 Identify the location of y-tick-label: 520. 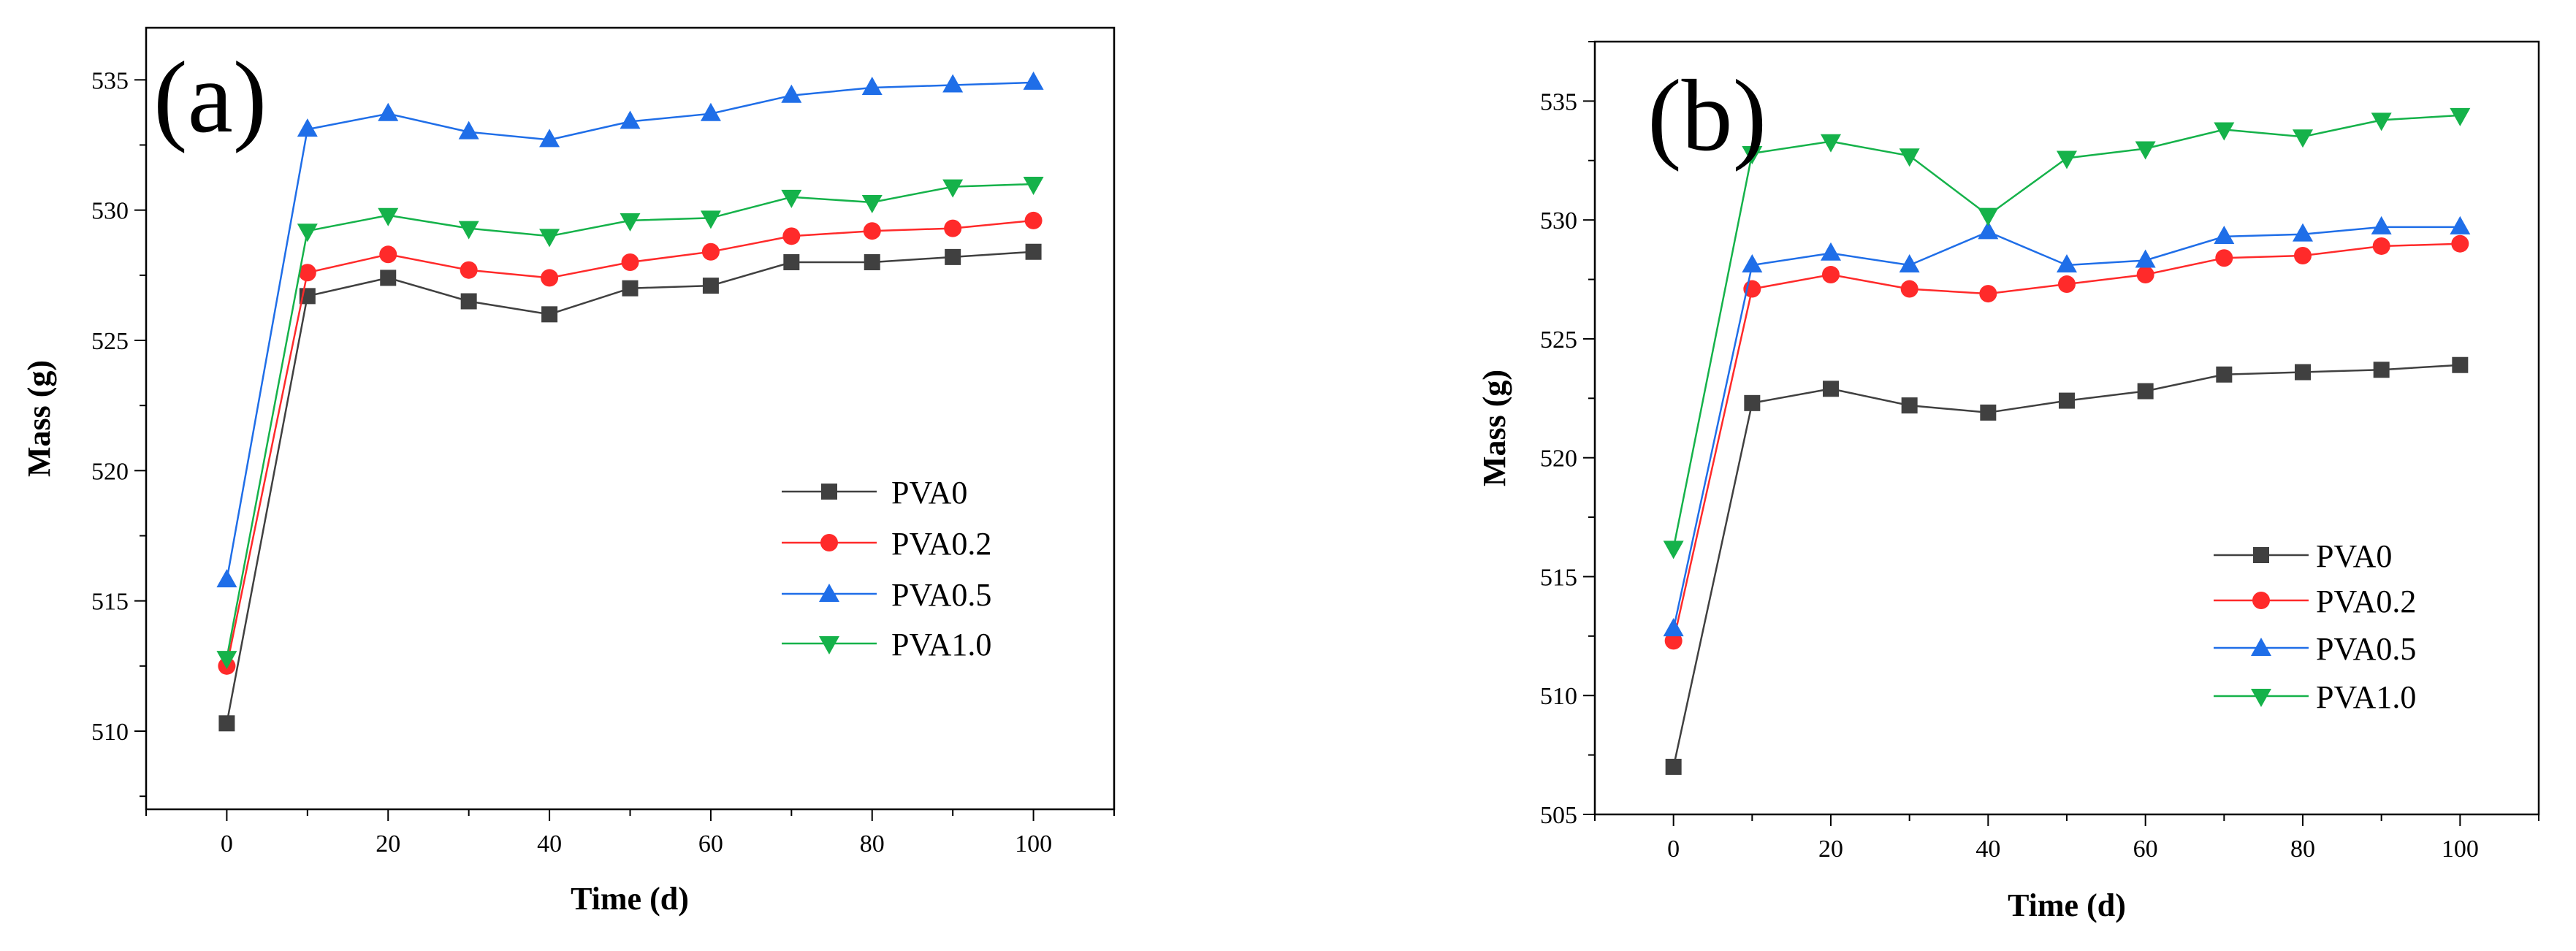
(110, 471).